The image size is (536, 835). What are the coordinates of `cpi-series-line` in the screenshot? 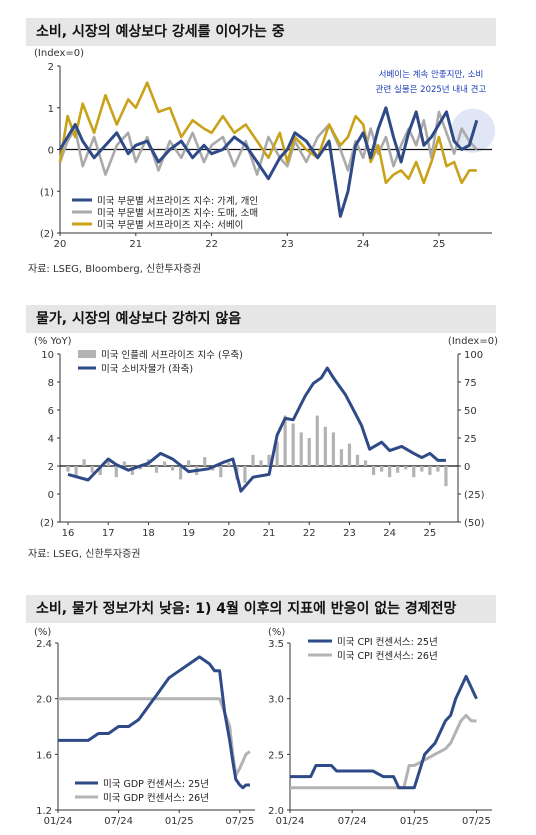 It's located at (383, 751).